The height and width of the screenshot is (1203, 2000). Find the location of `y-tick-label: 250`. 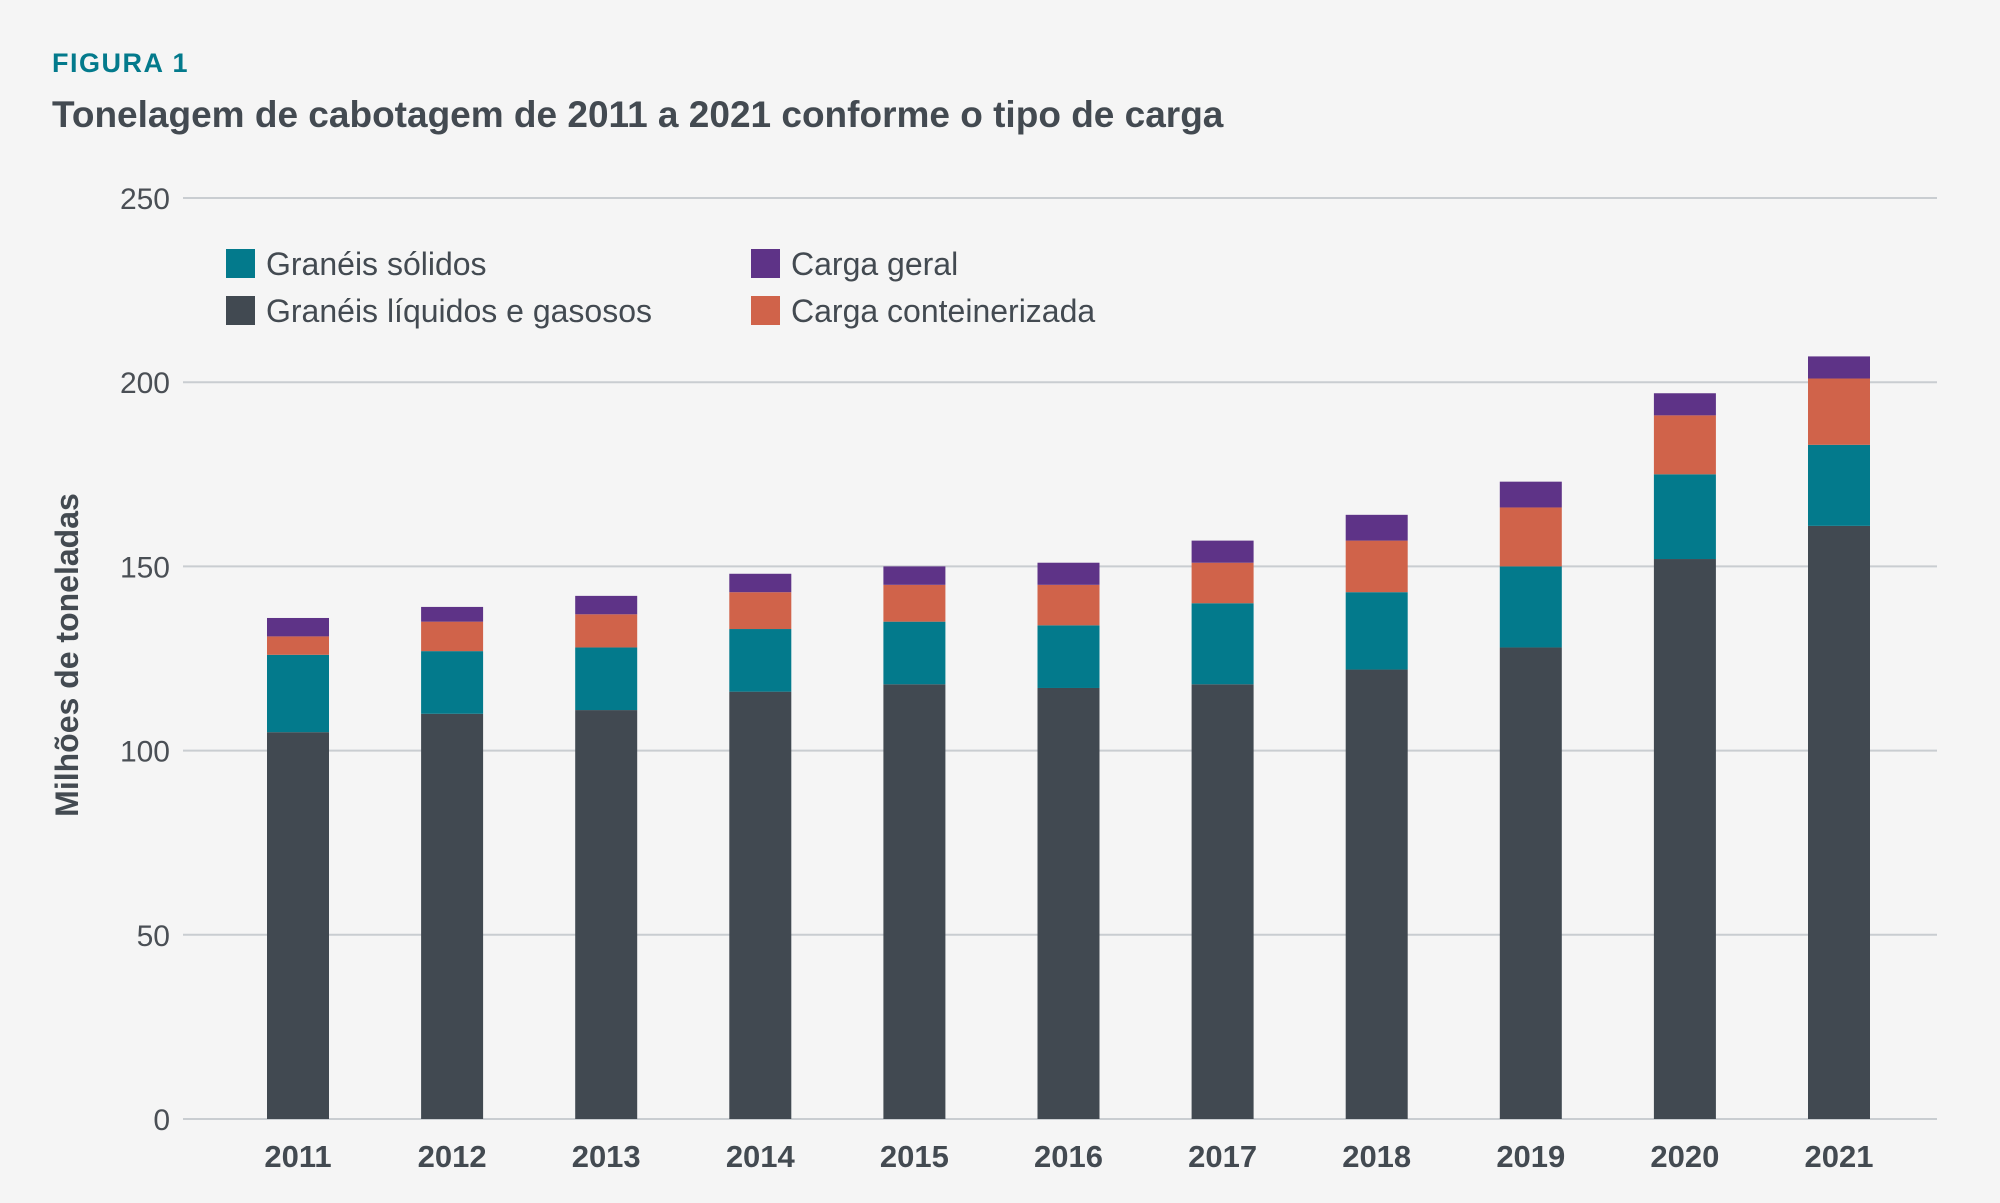

y-tick-label: 250 is located at coordinates (145, 199).